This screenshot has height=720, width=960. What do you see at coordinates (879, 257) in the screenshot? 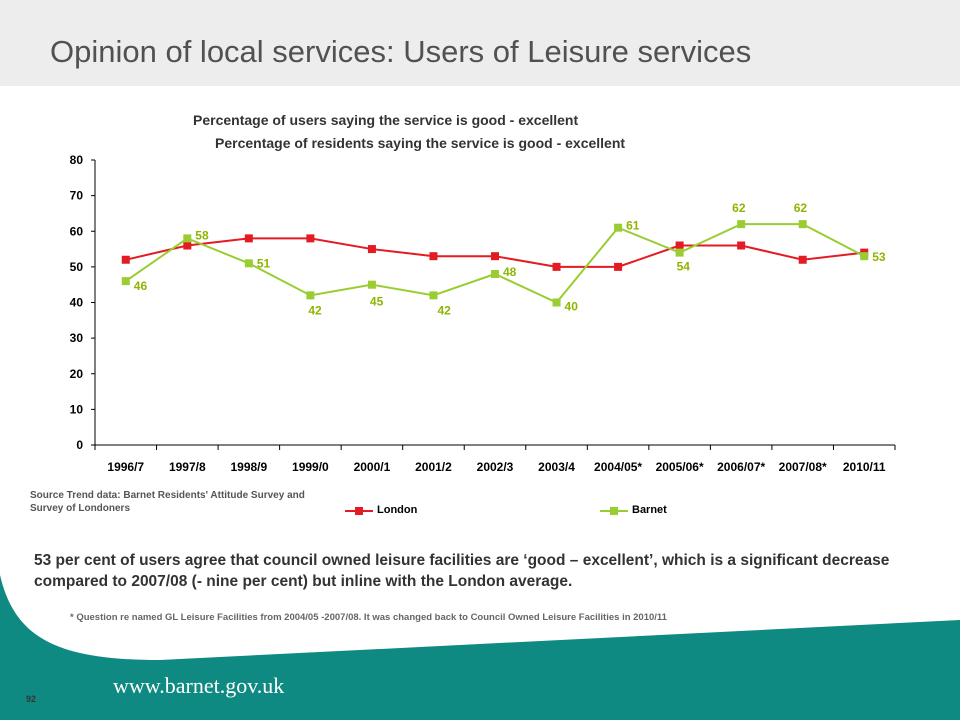
I see `data-label-barnet: 53` at bounding box center [879, 257].